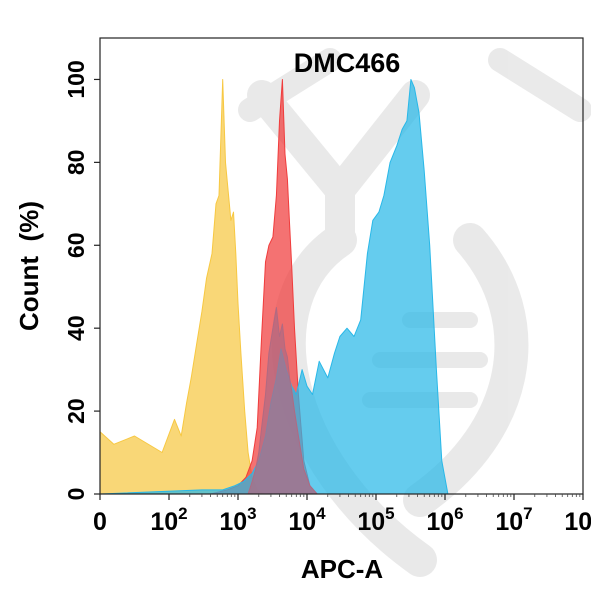 This screenshot has height=593, width=591. I want to click on x-tick-label: 10², so click(168, 520).